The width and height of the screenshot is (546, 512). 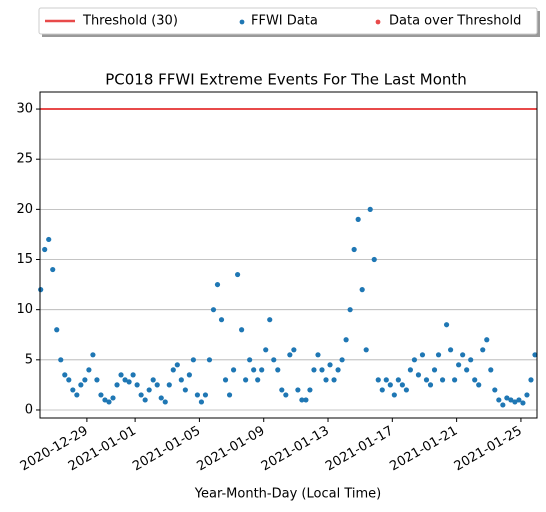 I want to click on x-tick-label: 2021-01-17, so click(x=359, y=449).